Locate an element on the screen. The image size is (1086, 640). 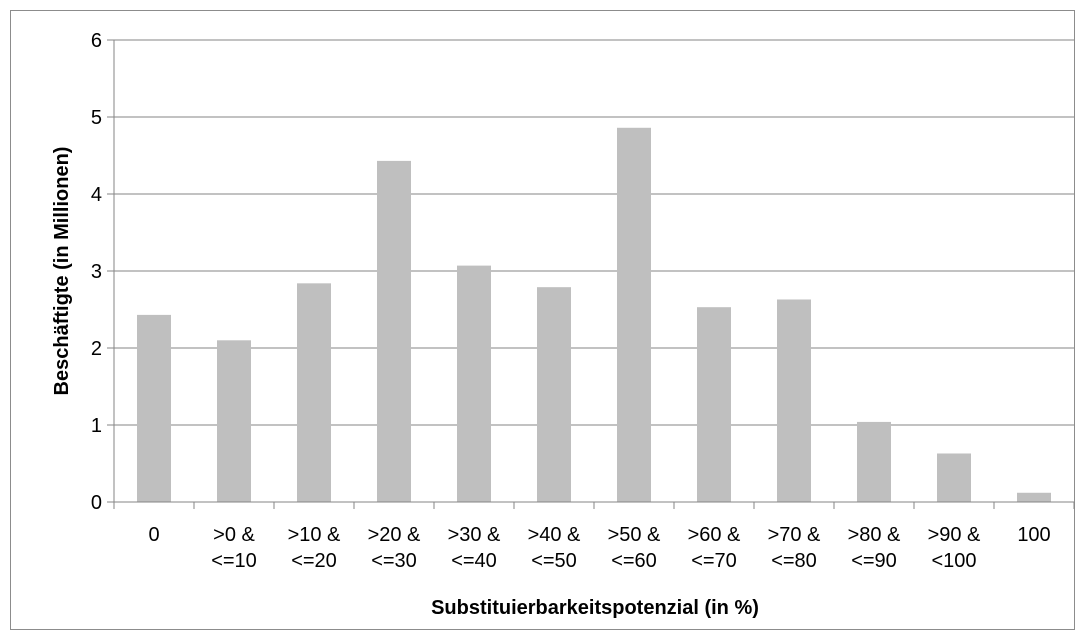
x-tick-label: >10 & <=20 is located at coordinates (314, 548).